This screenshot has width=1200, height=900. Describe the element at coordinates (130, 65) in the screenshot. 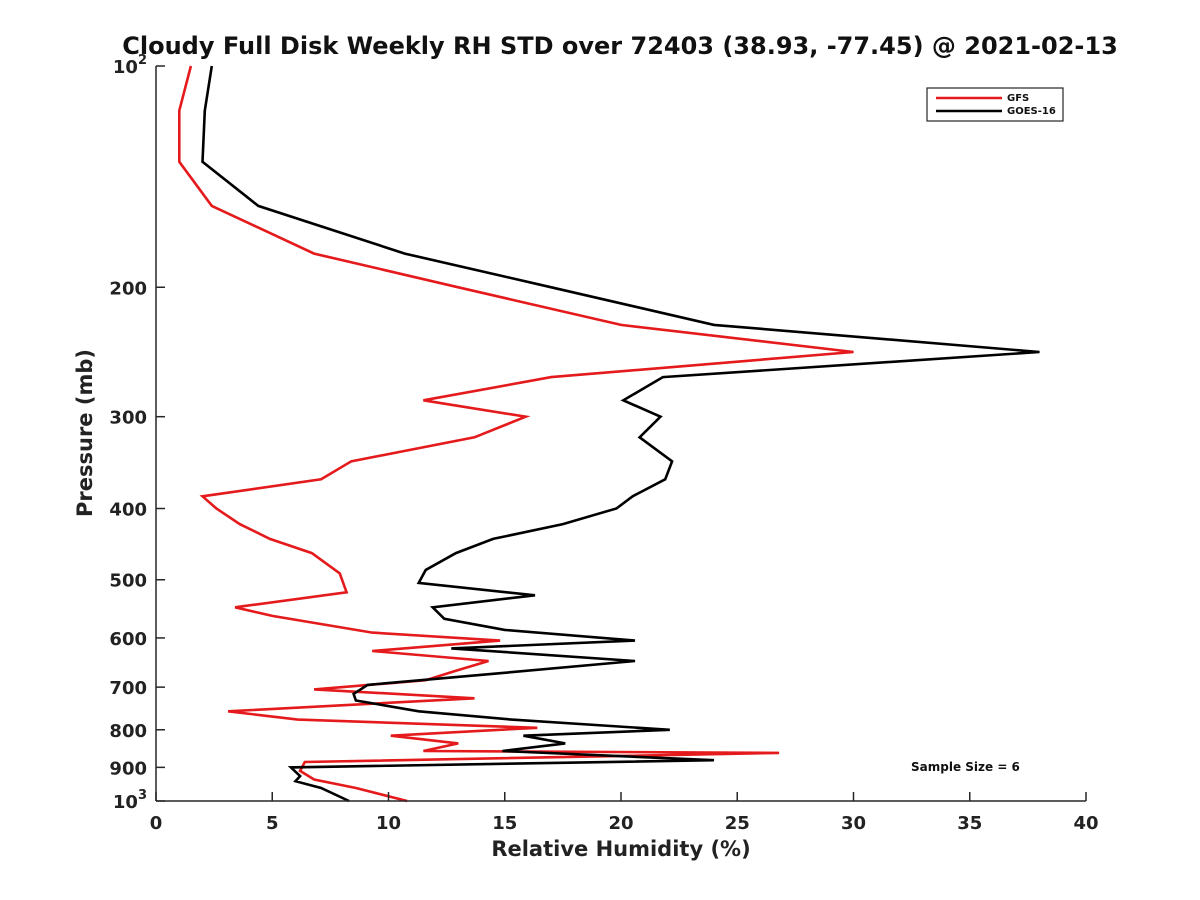

I see `y-tick-label: 10²` at that location.